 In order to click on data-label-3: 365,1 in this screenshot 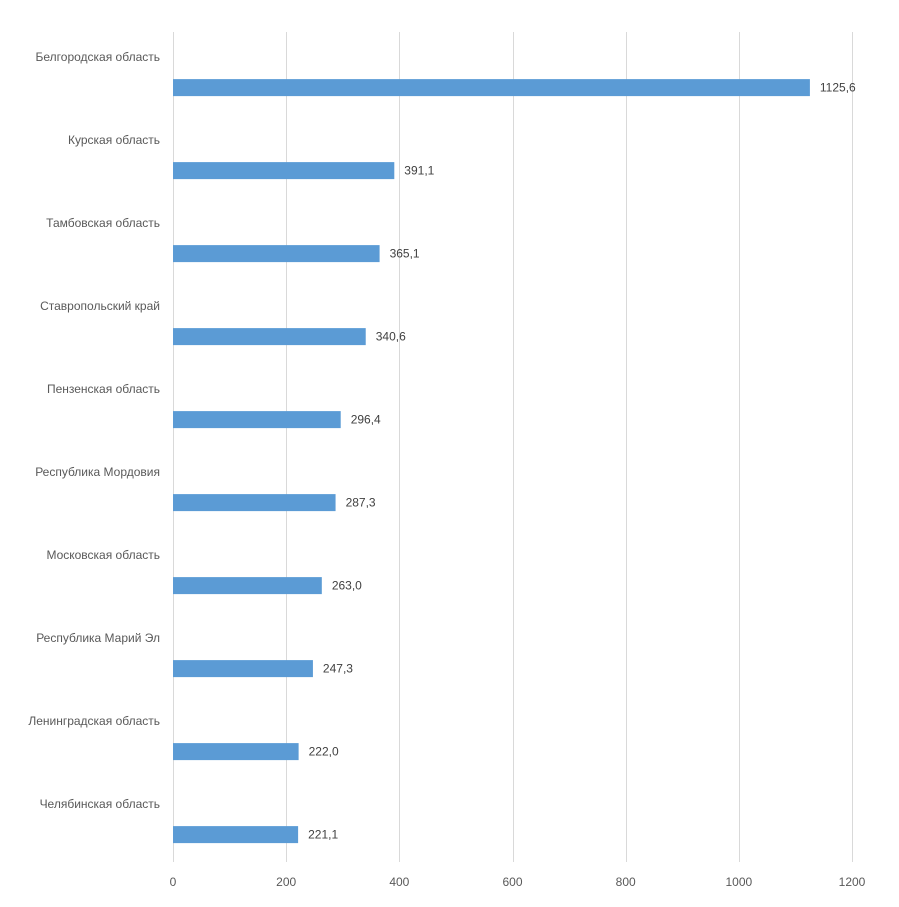, I will do `click(405, 254)`.